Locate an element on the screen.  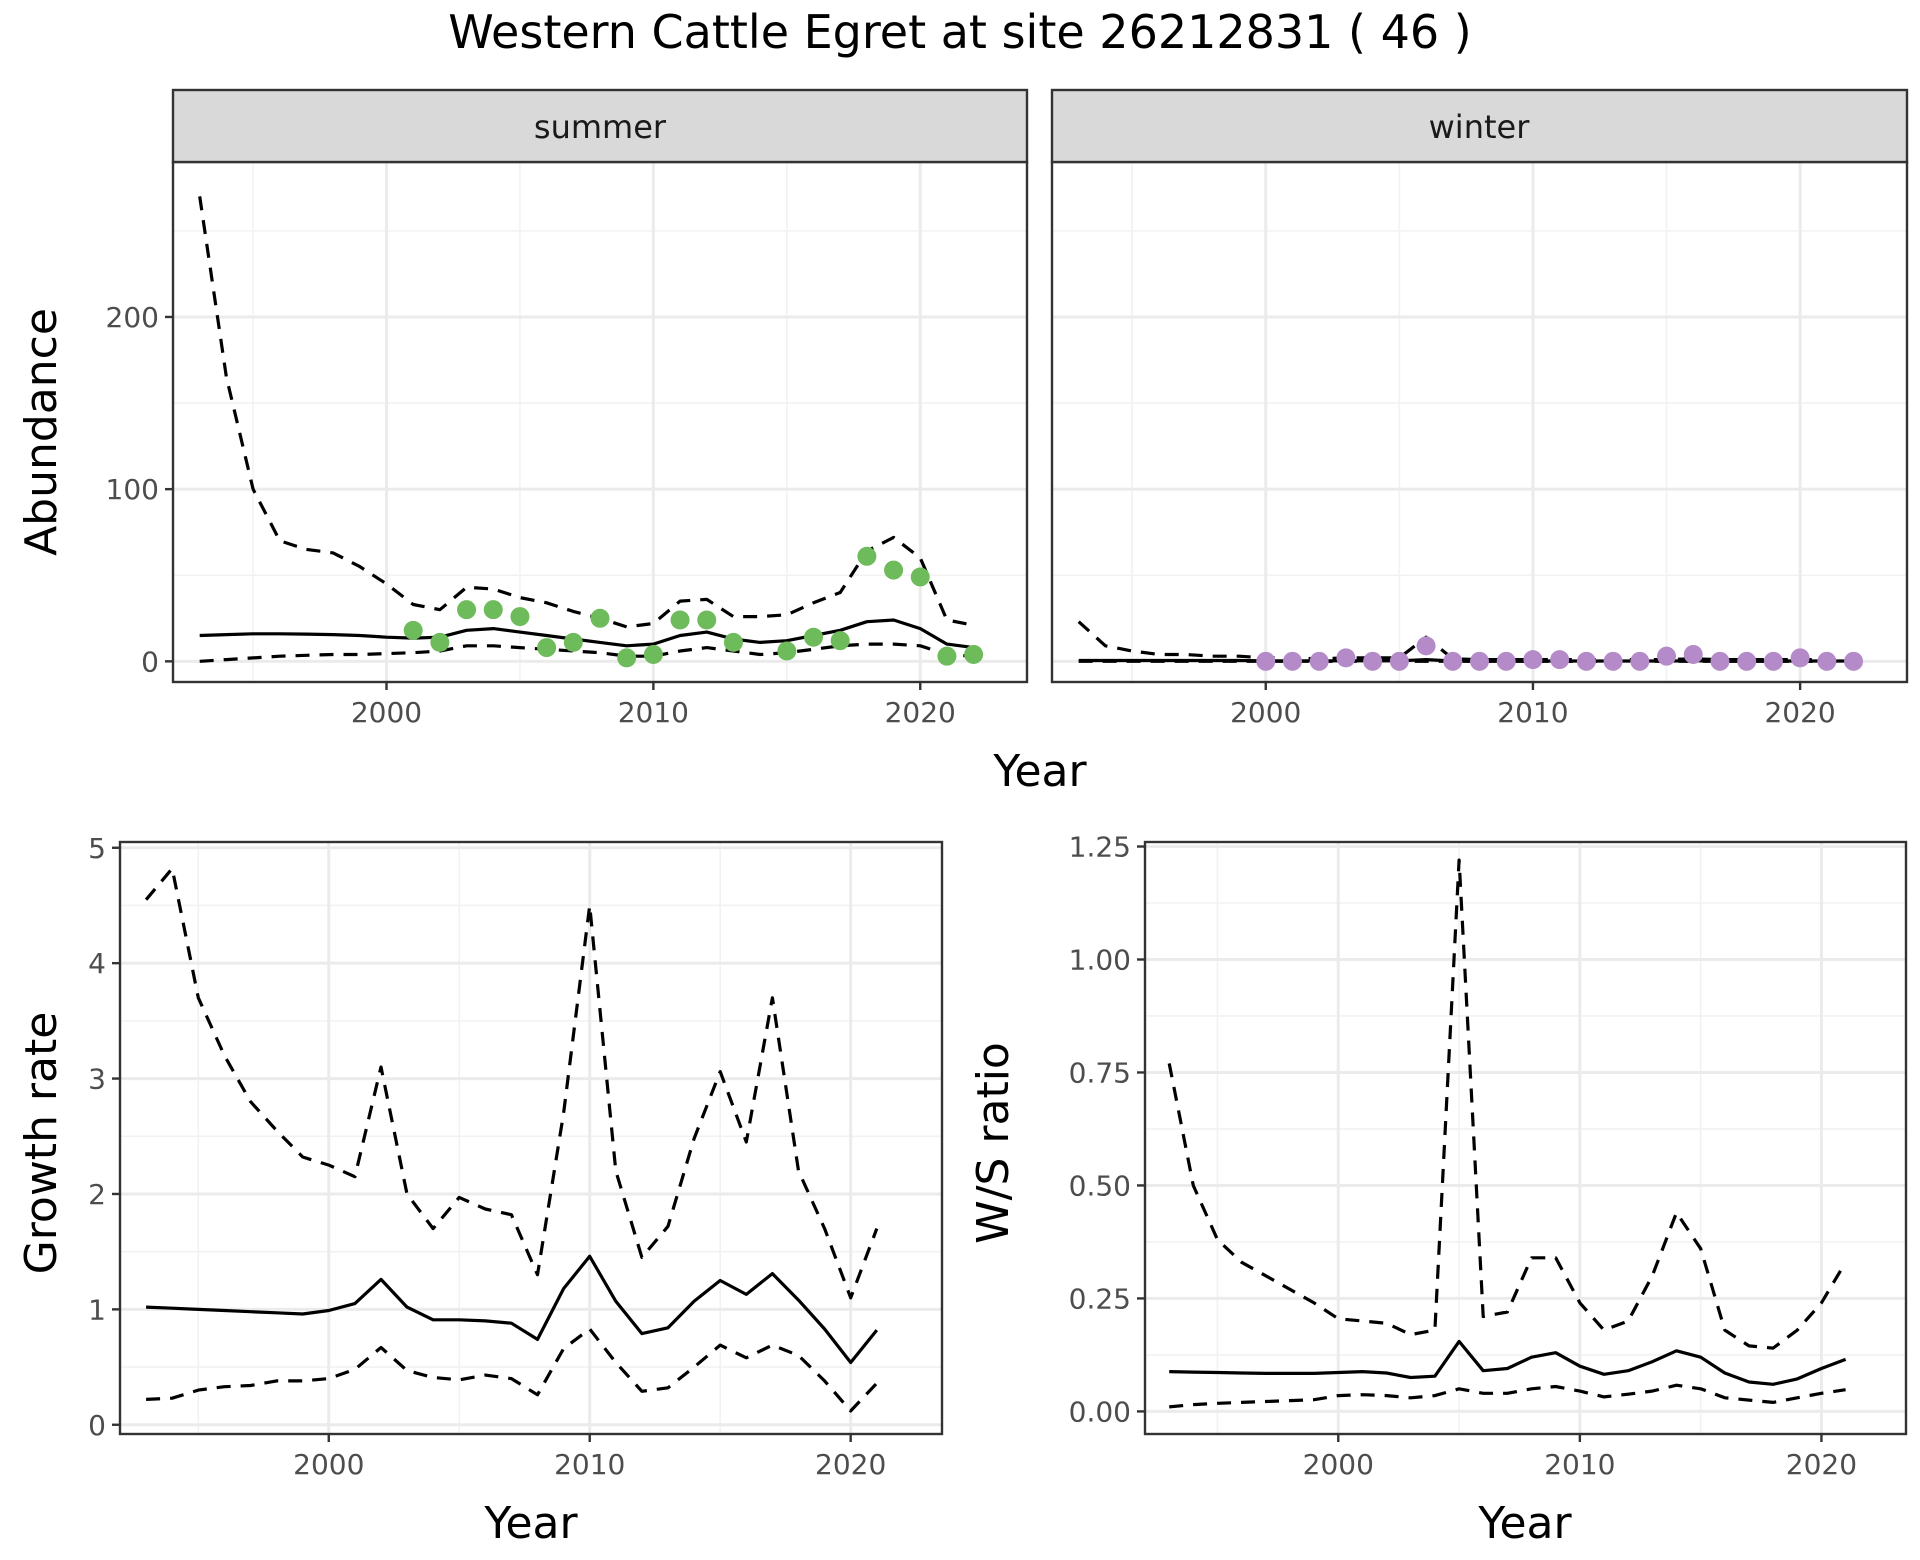
abundance-summer-mean-line is located at coordinates (586, 634).